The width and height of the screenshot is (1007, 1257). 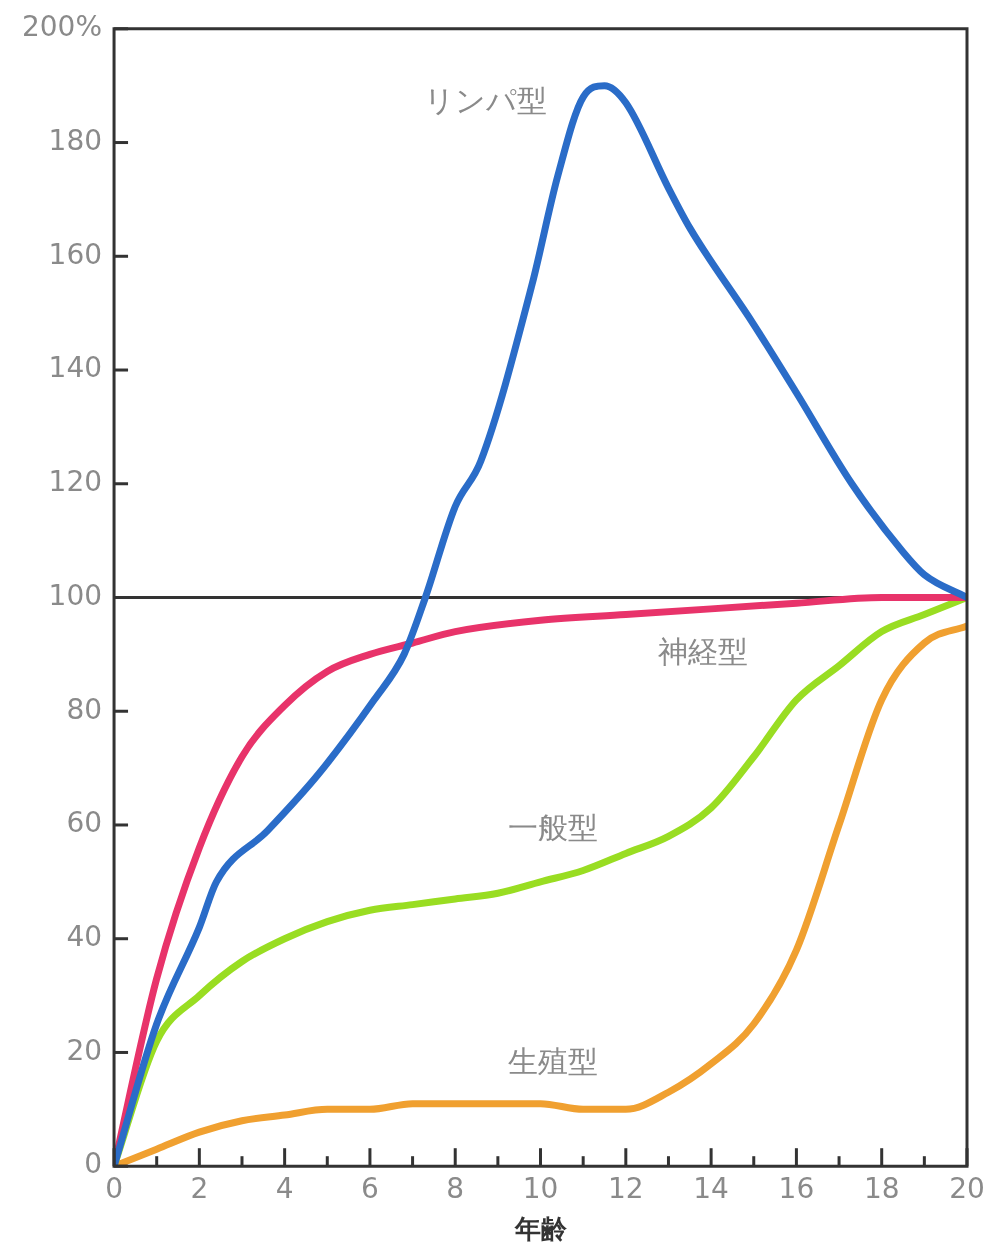 What do you see at coordinates (485, 100) in the screenshot?
I see `series-label: リンパ型` at bounding box center [485, 100].